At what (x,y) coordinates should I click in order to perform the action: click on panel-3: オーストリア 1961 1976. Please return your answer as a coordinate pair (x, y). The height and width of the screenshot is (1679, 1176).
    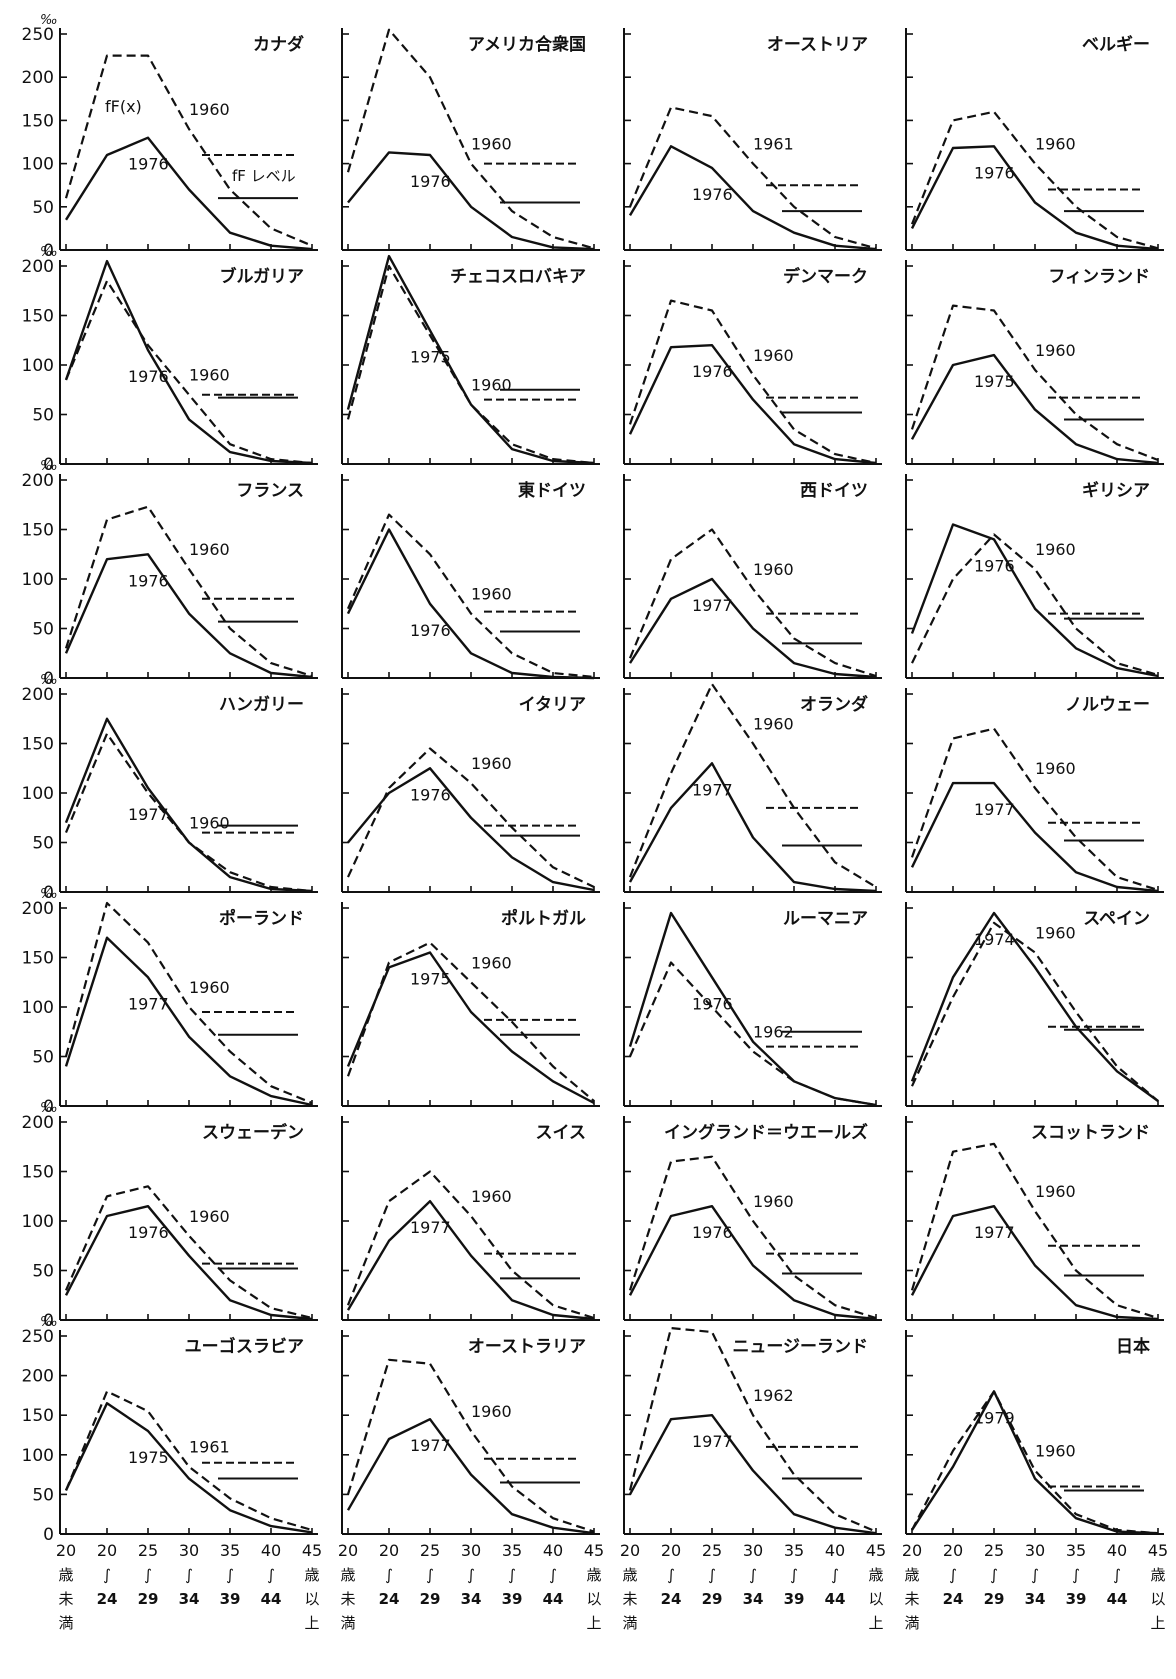
    Looking at the image, I should click on (752, 139).